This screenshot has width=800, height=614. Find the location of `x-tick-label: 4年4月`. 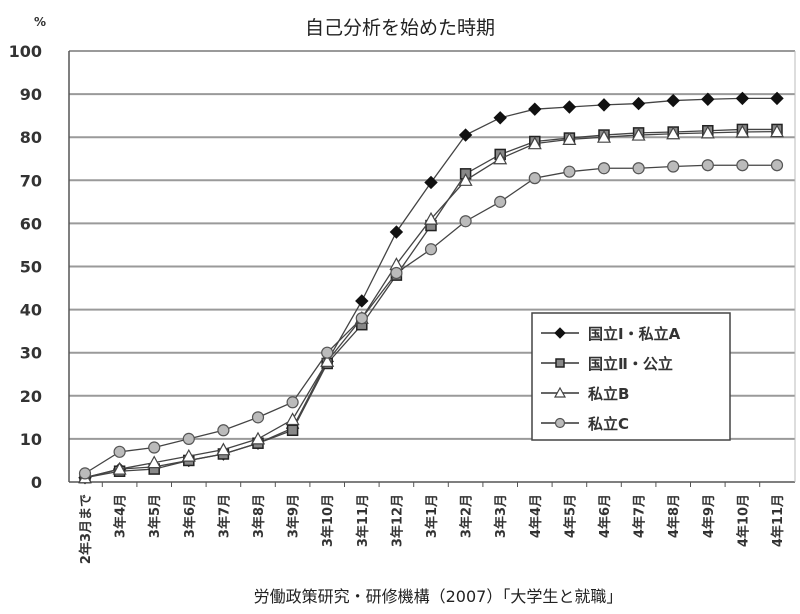

x-tick-label: 4年4月 is located at coordinates (536, 516).